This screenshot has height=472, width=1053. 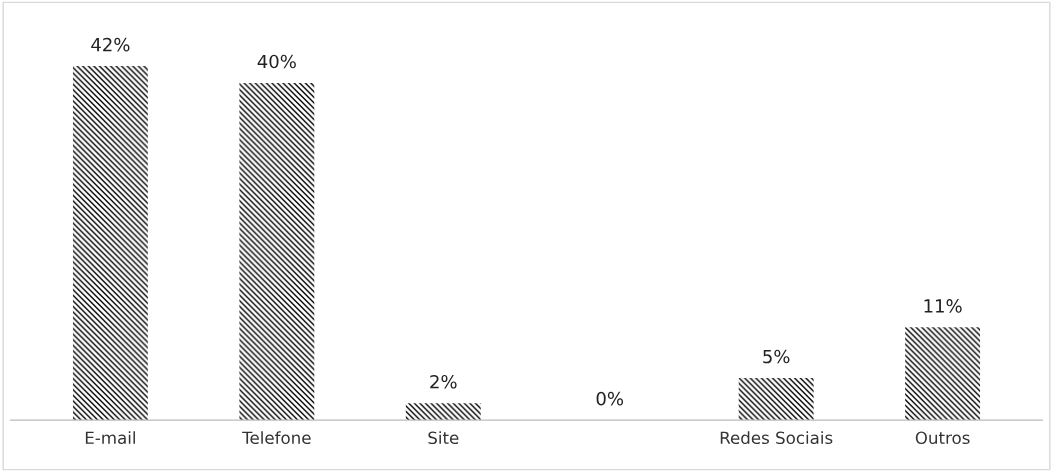 What do you see at coordinates (276, 61) in the screenshot?
I see `data-label: 40%` at bounding box center [276, 61].